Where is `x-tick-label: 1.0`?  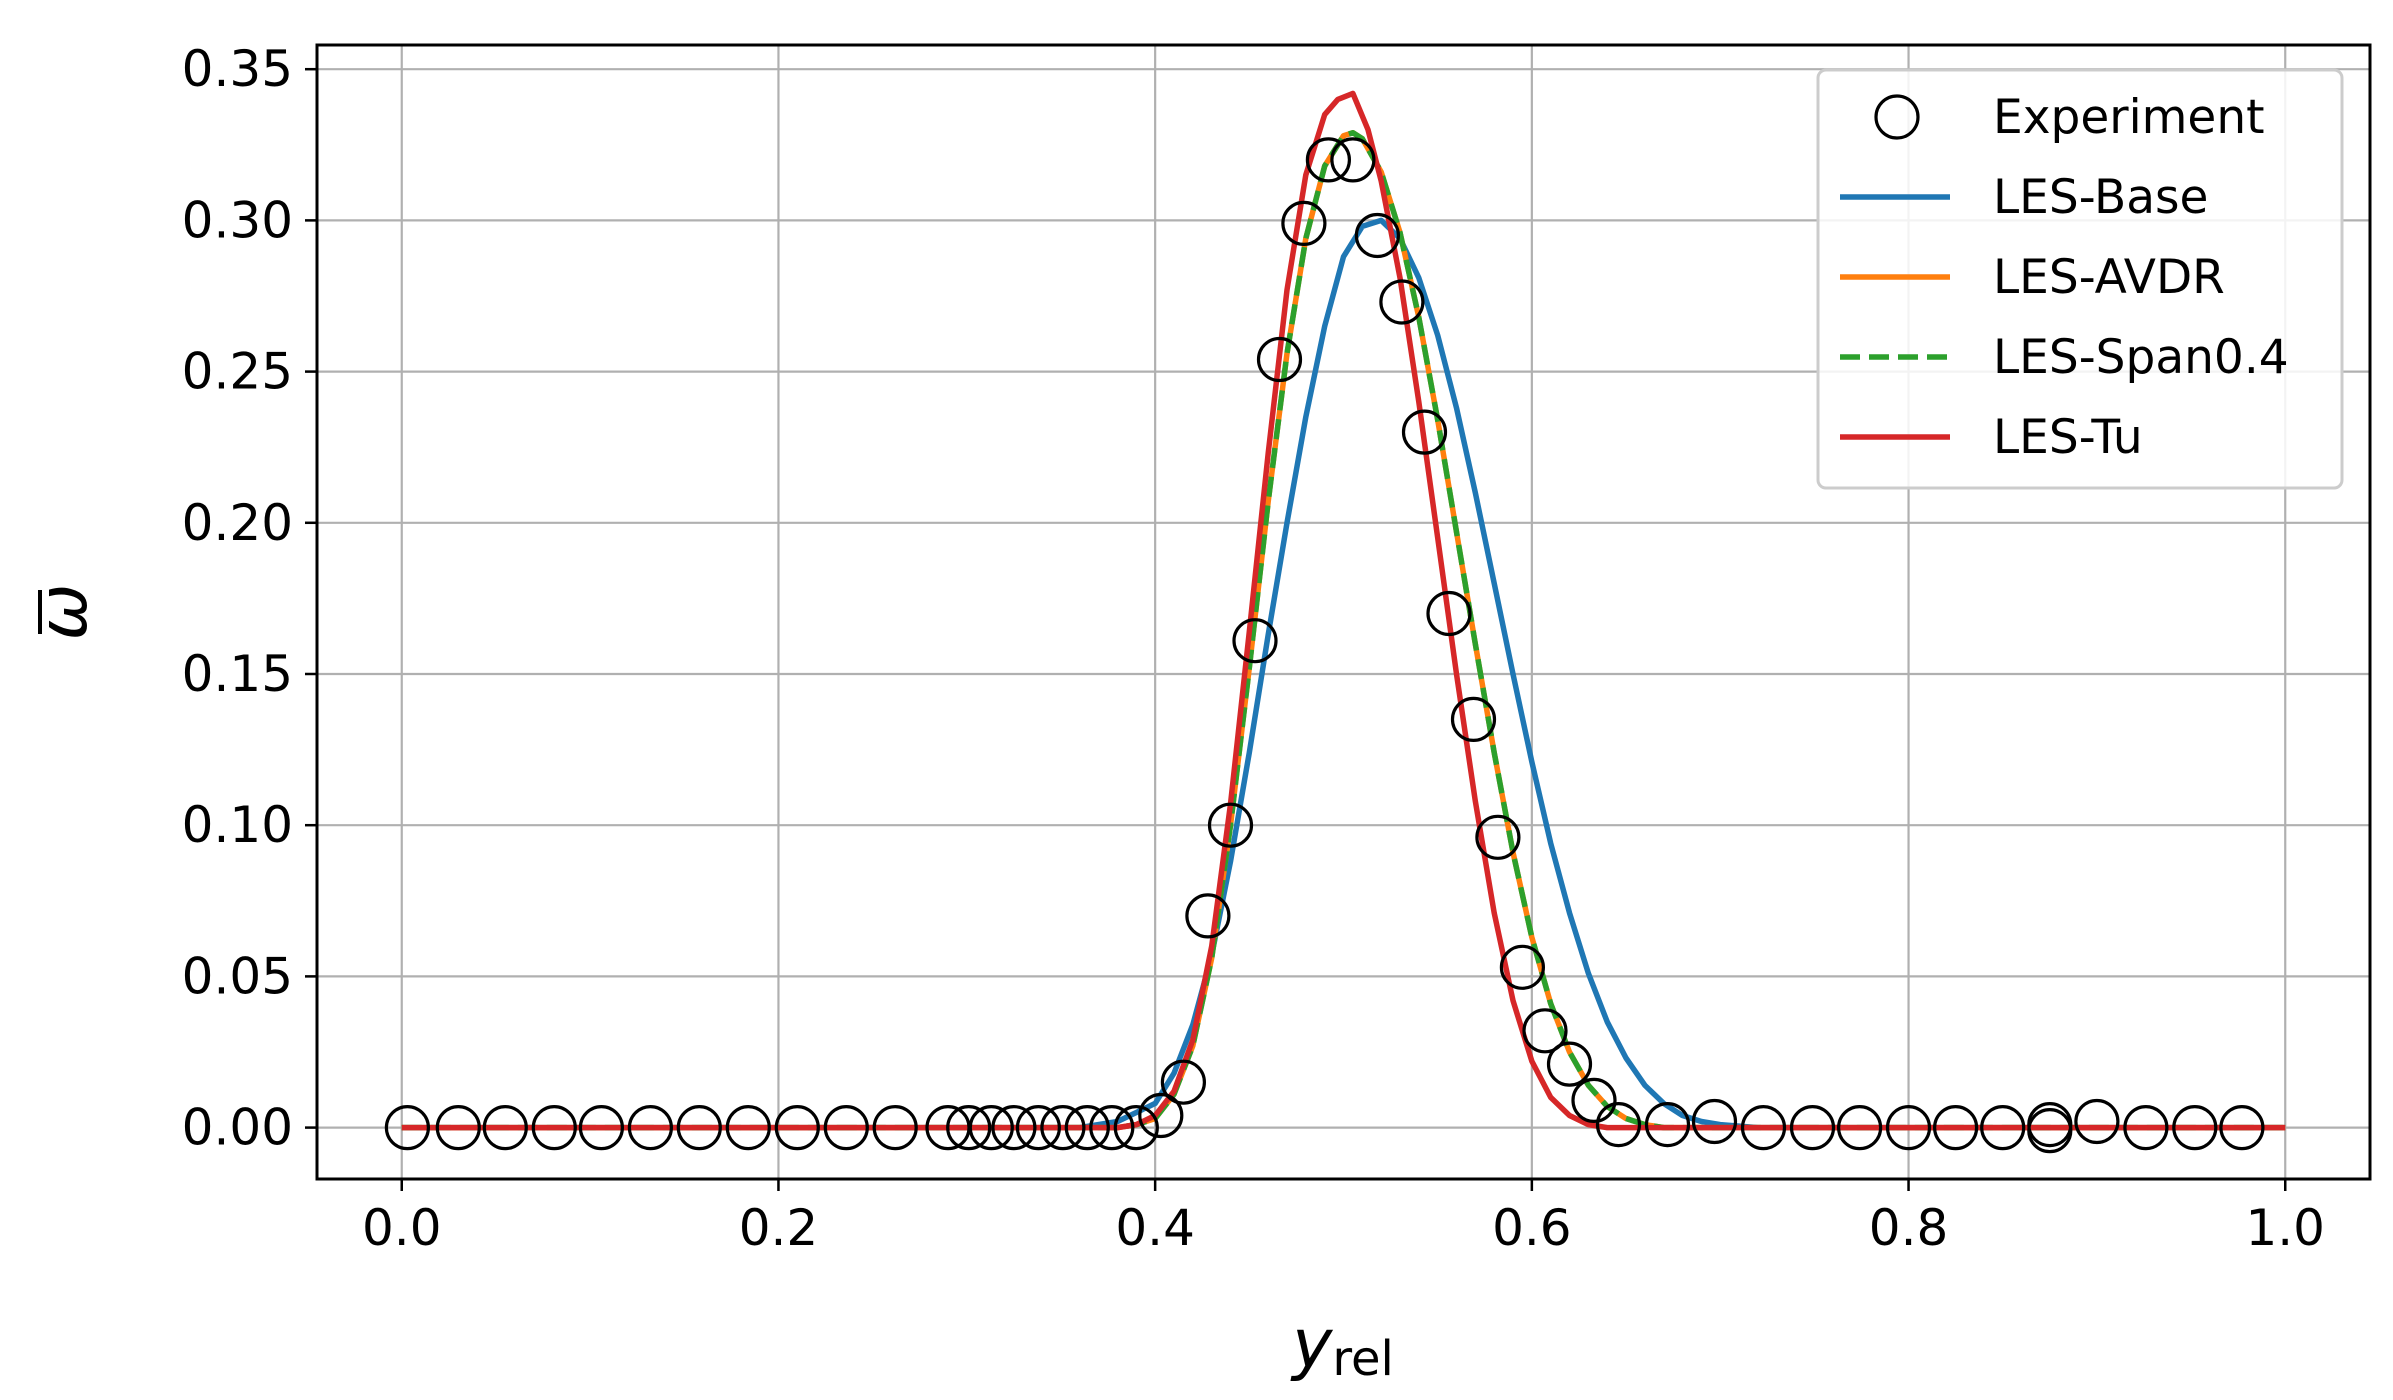 x-tick-label: 1.0 is located at coordinates (2285, 1228).